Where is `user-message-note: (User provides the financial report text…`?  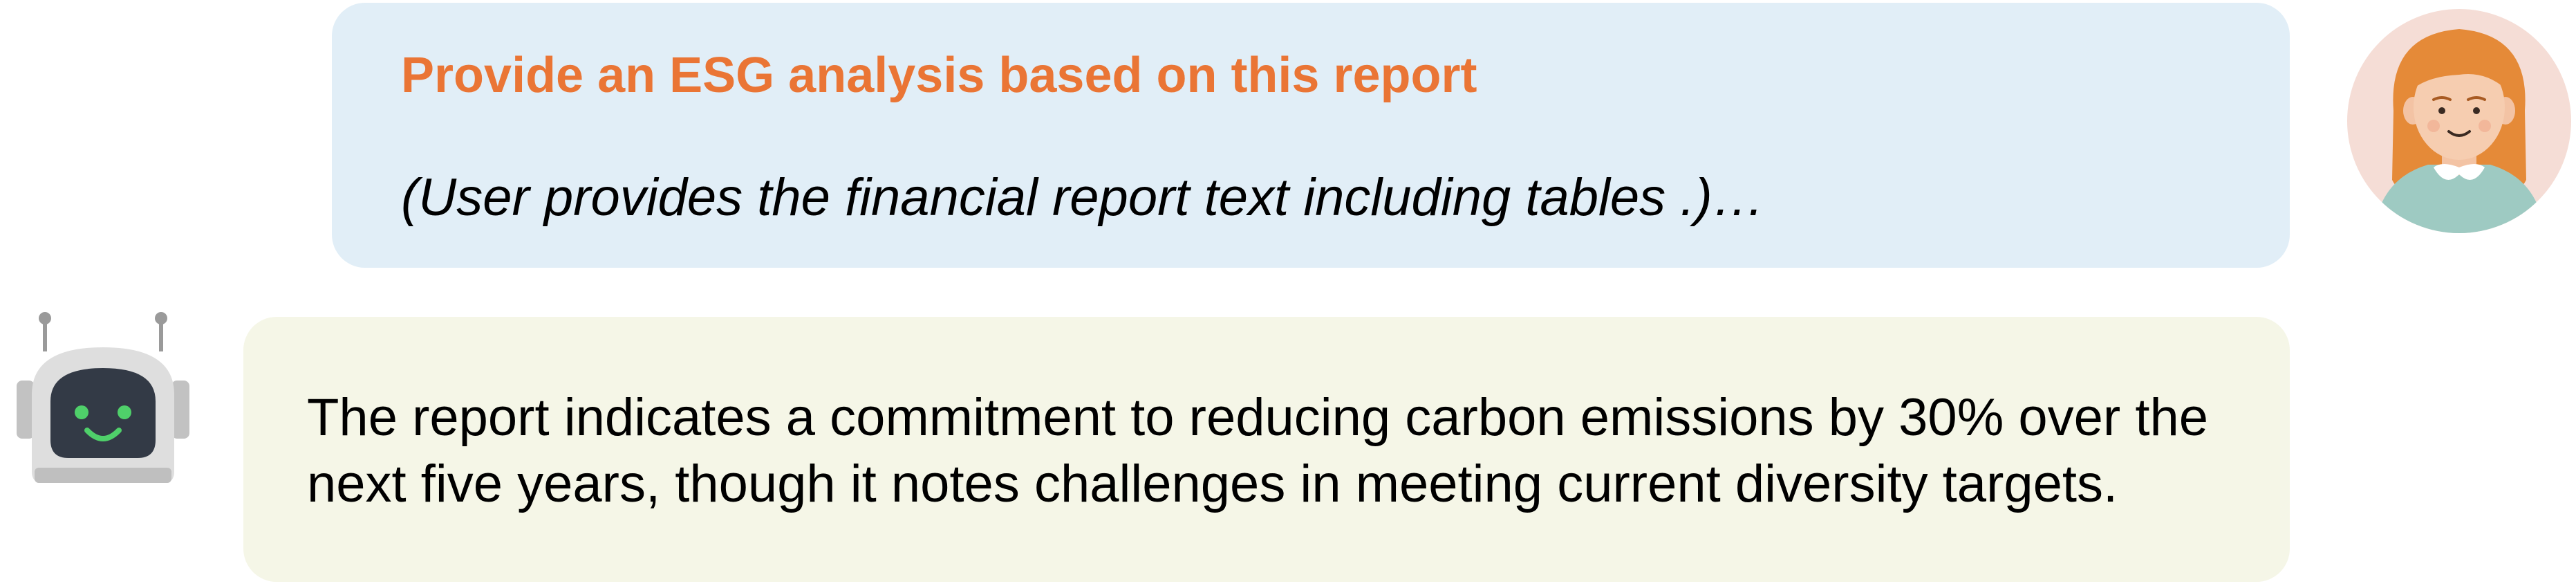 user-message-note: (User provides the financial report text… is located at coordinates (1083, 197).